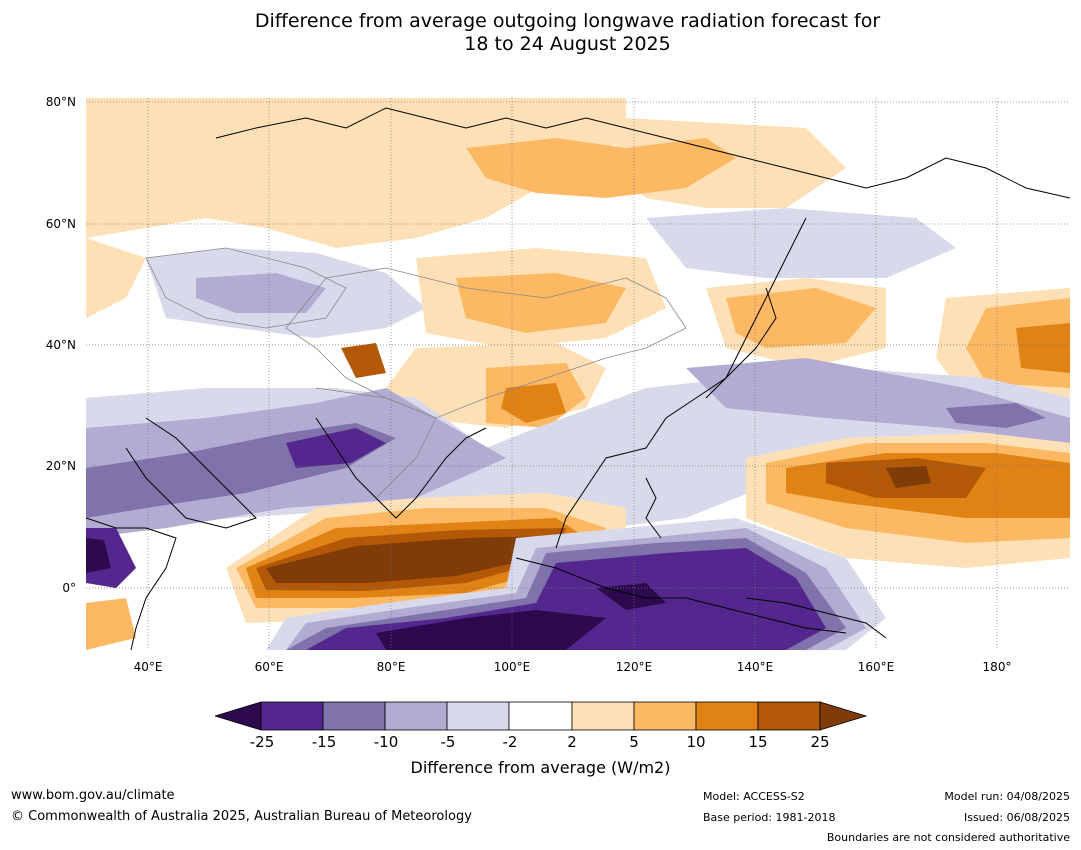  What do you see at coordinates (111, 624) in the screenshot?
I see `shading-africa-orange` at bounding box center [111, 624].